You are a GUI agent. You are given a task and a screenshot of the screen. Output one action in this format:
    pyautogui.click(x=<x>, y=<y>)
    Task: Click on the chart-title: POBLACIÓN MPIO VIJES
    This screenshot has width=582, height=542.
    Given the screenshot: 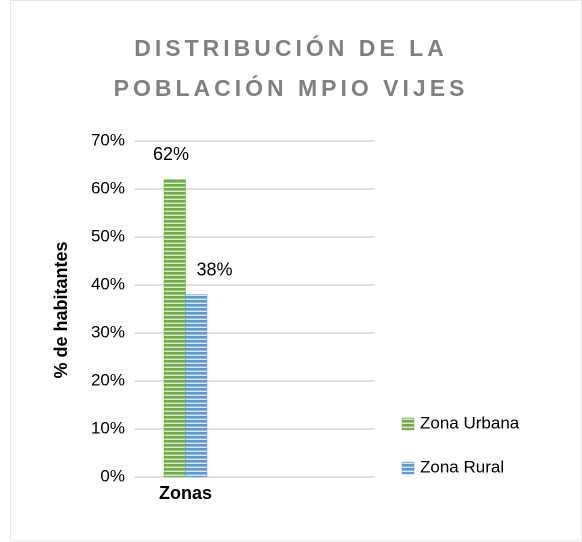 What is the action you would take?
    pyautogui.click(x=291, y=87)
    